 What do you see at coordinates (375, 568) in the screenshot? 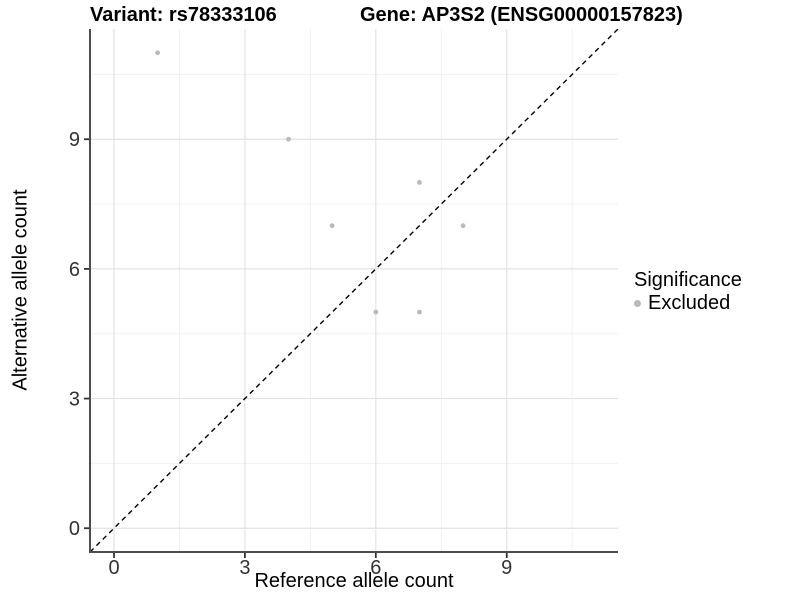
I see `x-tick-label: 6` at bounding box center [375, 568].